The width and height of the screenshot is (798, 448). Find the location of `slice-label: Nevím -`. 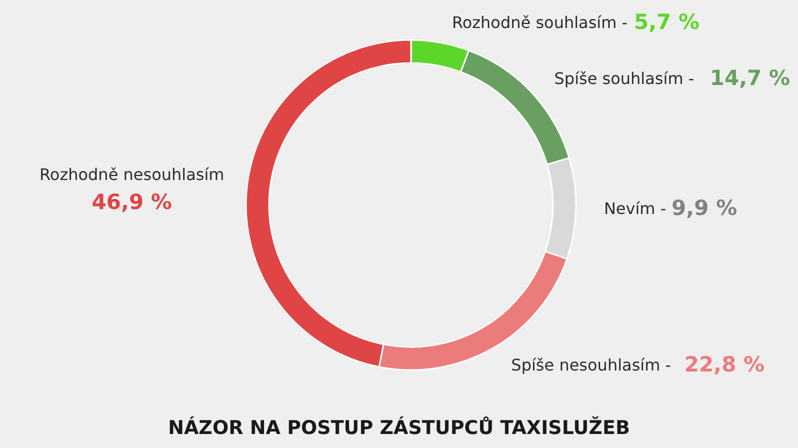

slice-label: Nevím - is located at coordinates (635, 208).